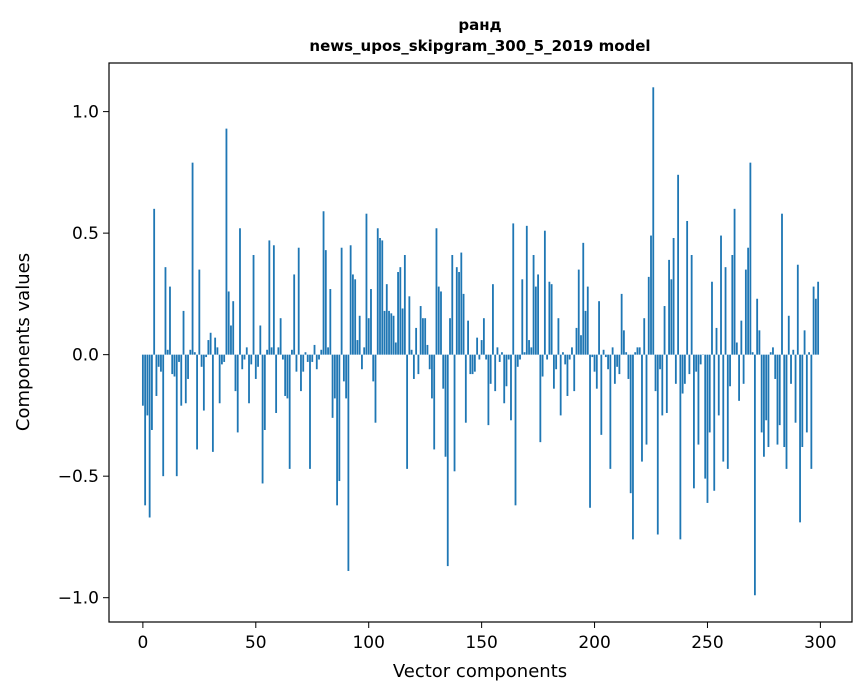 This screenshot has width=867, height=696. What do you see at coordinates (78, 599) in the screenshot?
I see `y-tick-label-0: −1.0` at bounding box center [78, 599].